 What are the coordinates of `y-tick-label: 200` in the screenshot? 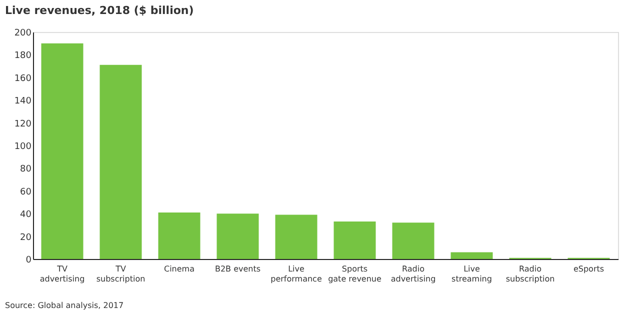 It's located at (23, 33).